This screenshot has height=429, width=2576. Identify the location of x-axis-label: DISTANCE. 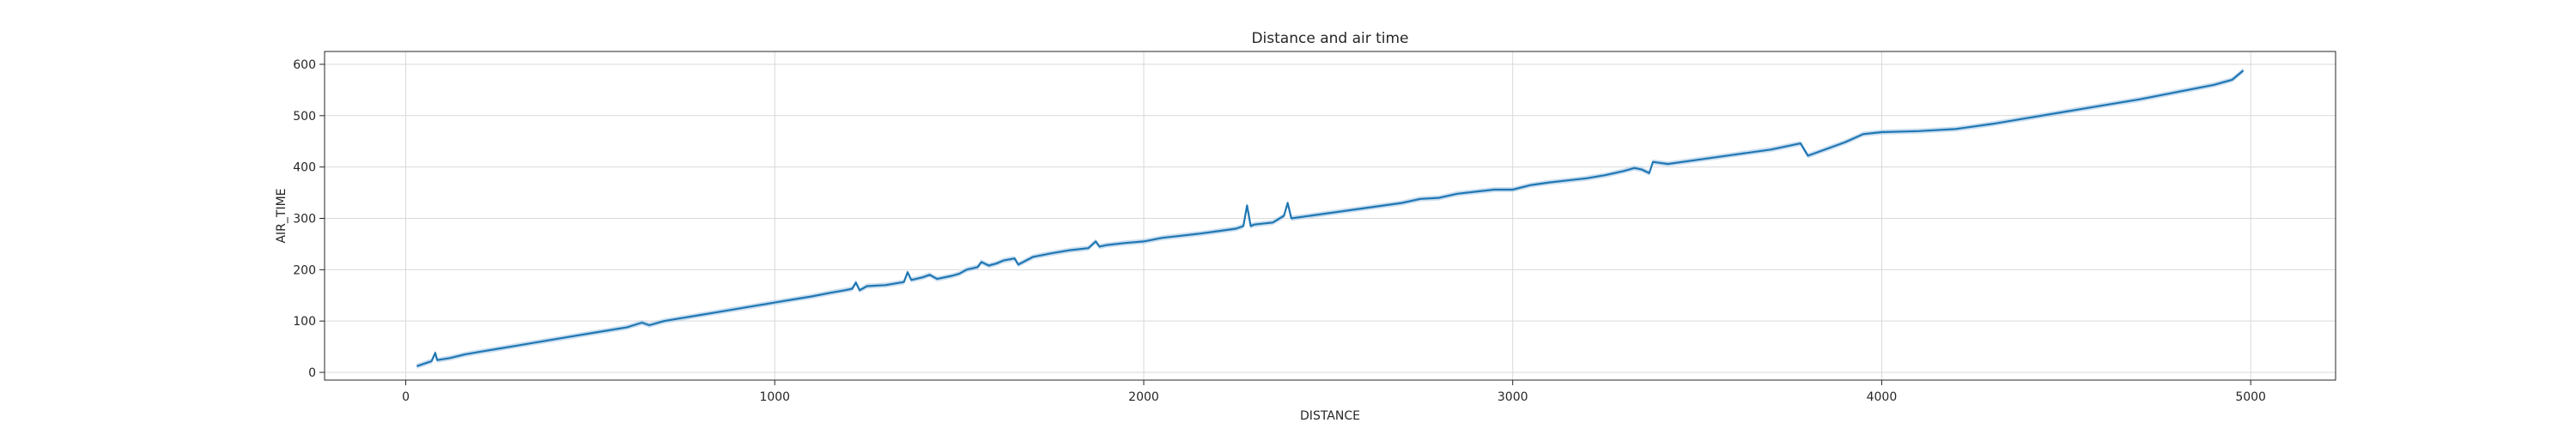
(1330, 416).